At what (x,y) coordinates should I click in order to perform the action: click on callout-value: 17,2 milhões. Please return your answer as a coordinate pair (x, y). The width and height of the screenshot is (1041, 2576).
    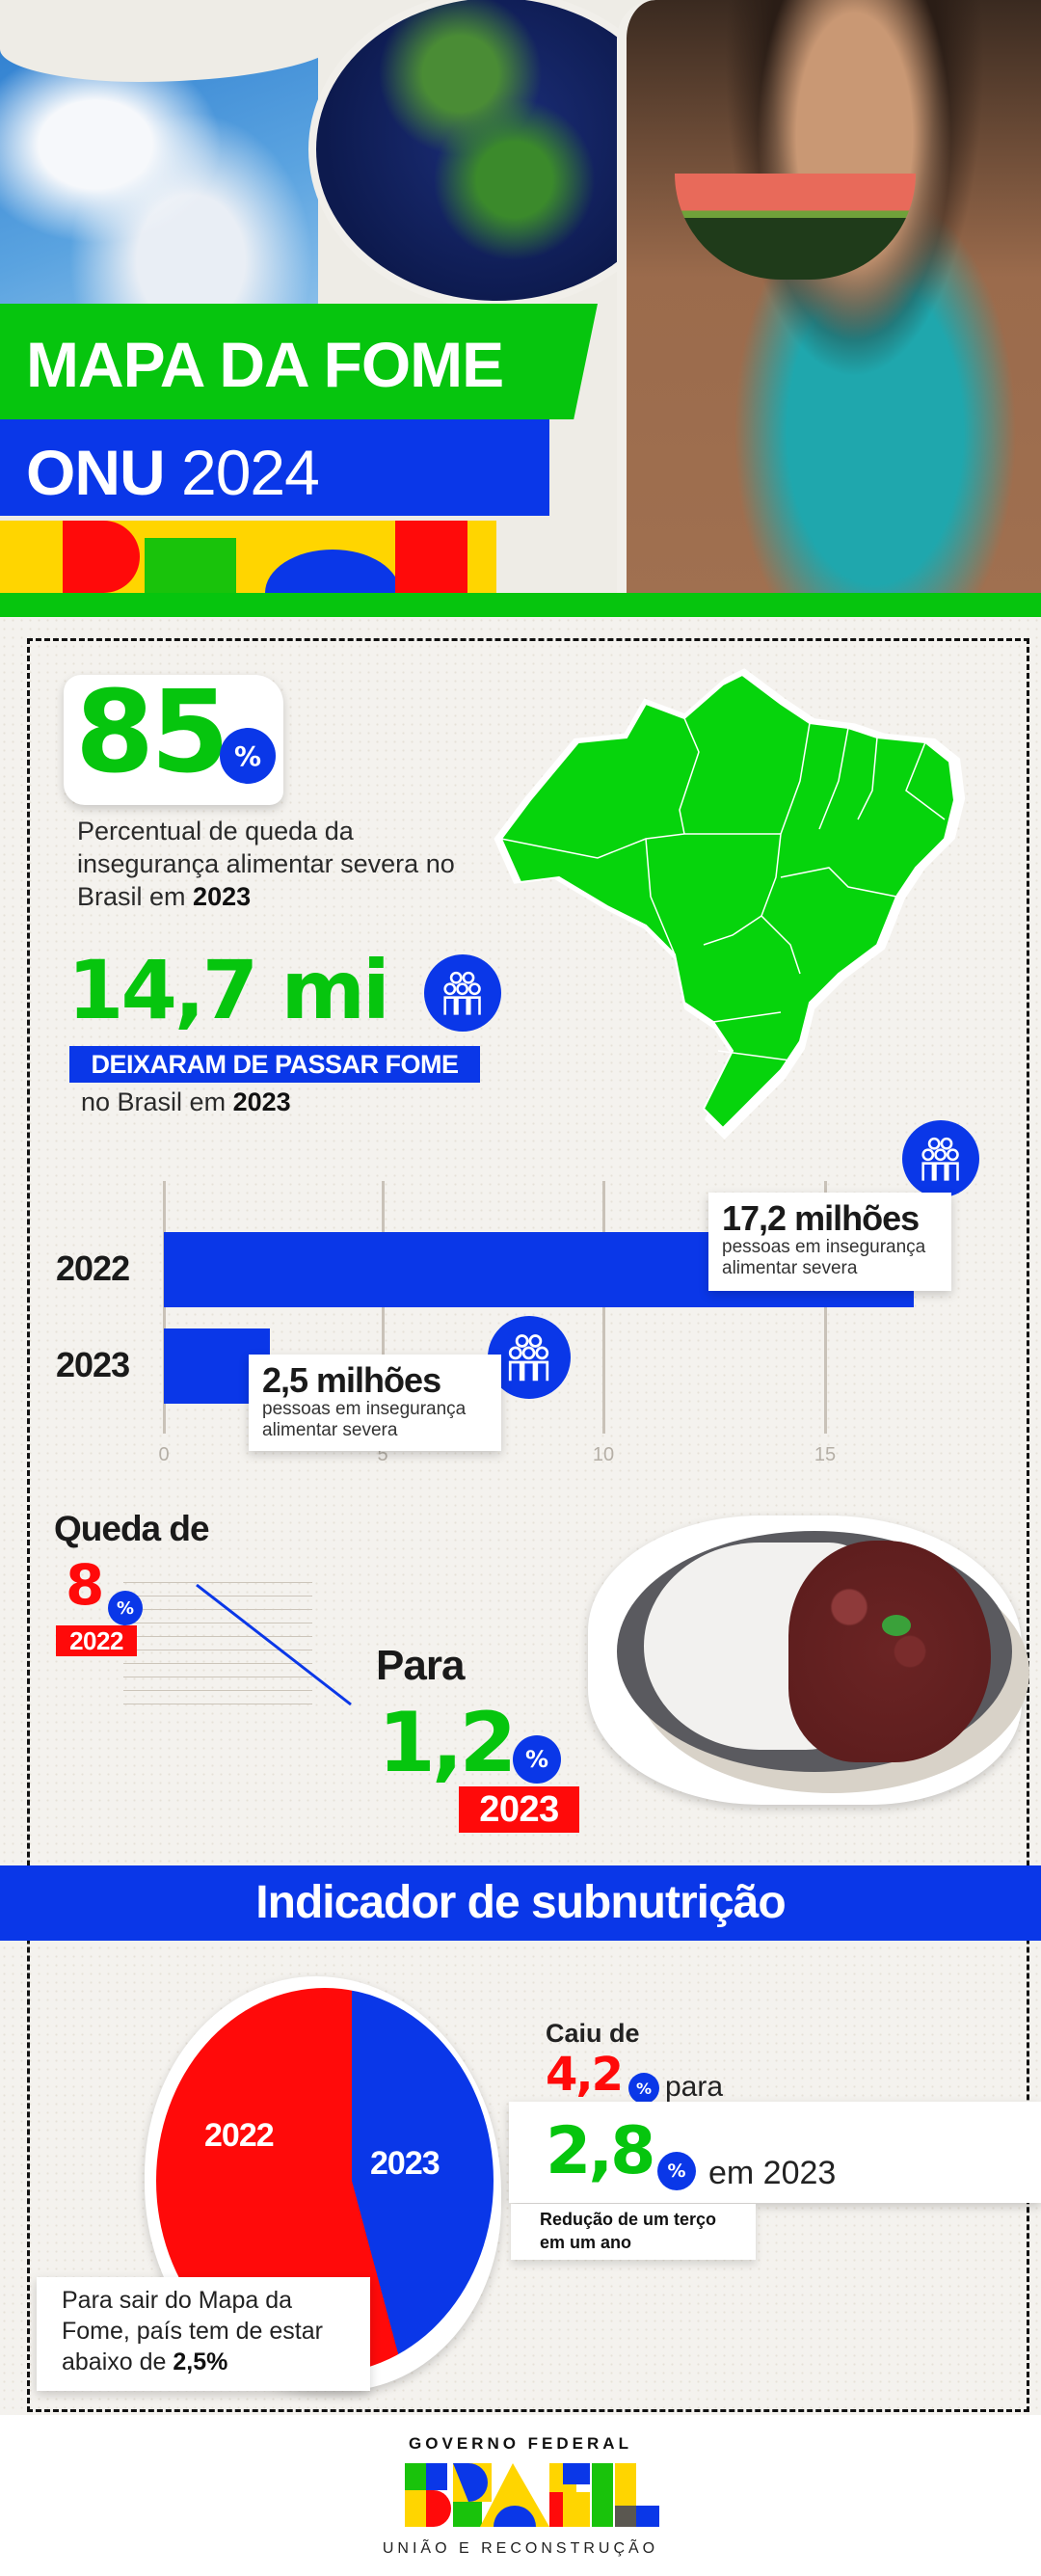
    Looking at the image, I should click on (821, 1218).